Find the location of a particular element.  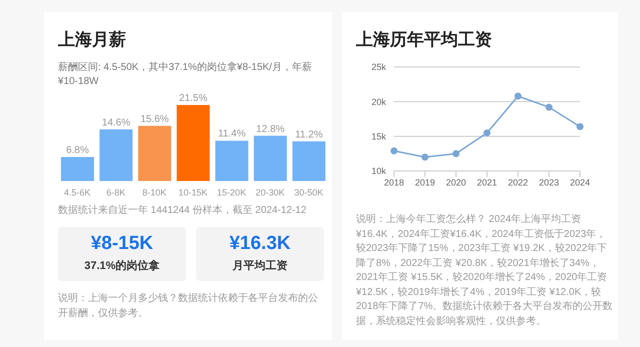

y-tick-label: 15k is located at coordinates (378, 137).